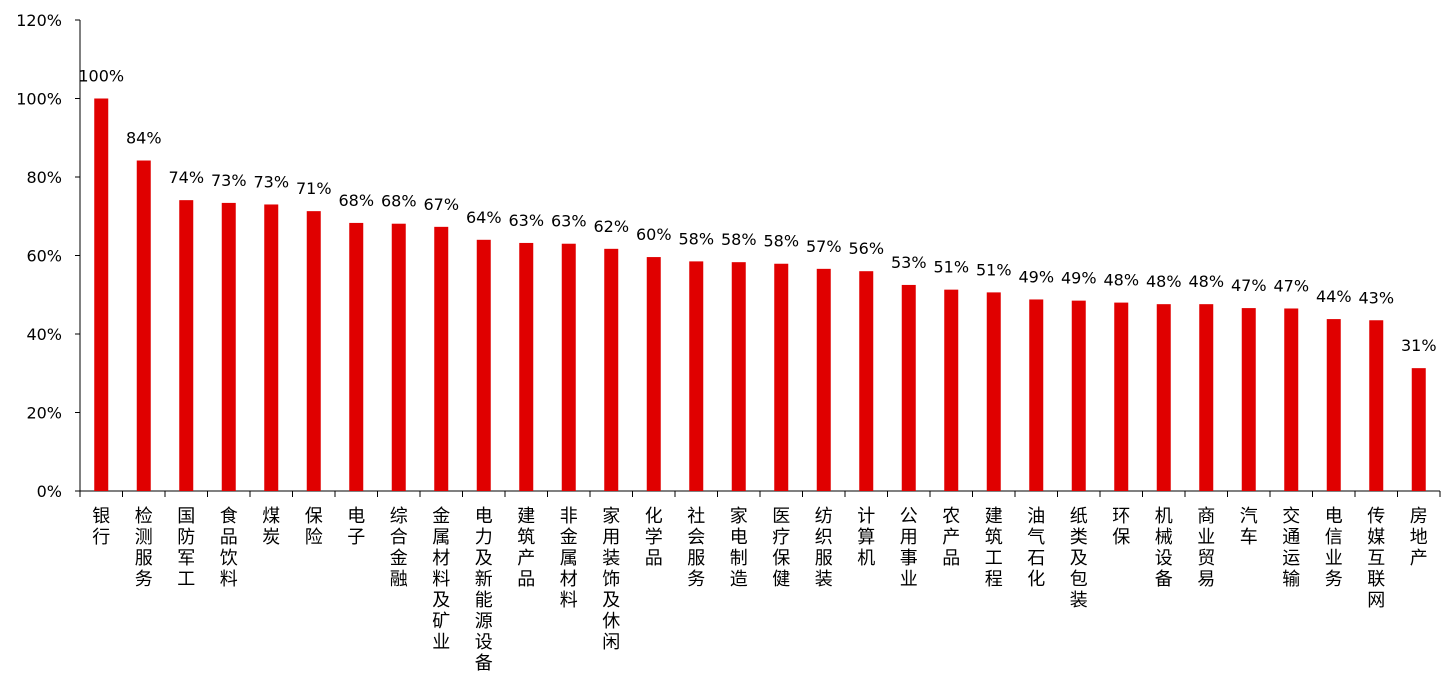  I want to click on category-label: 纸类及包装, so click(1079, 558).